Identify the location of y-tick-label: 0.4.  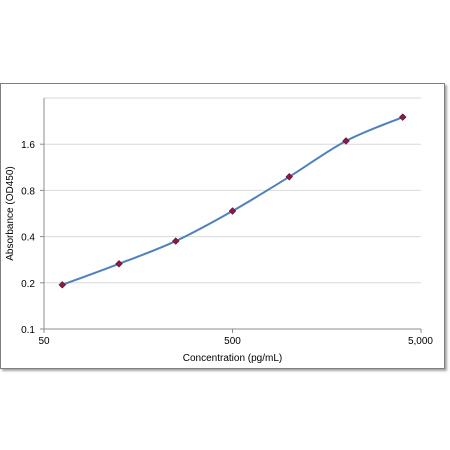
(28, 238).